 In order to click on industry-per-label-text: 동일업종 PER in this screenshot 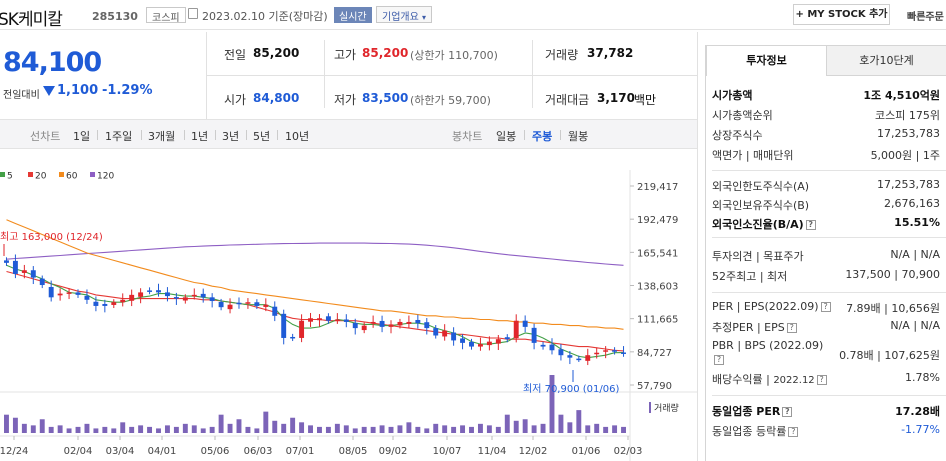, I will do `click(746, 411)`.